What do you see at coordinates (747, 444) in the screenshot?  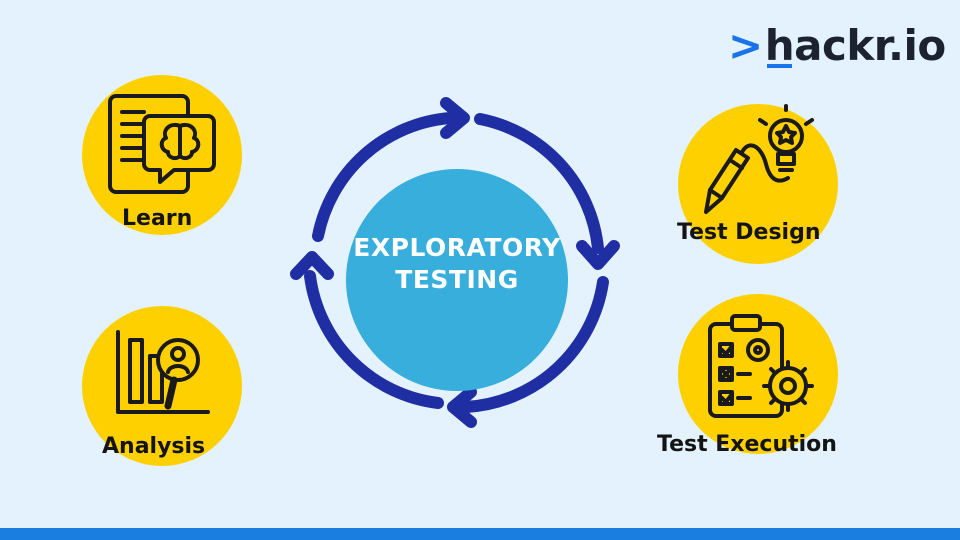 I see `test-execution-label: Test Execution` at bounding box center [747, 444].